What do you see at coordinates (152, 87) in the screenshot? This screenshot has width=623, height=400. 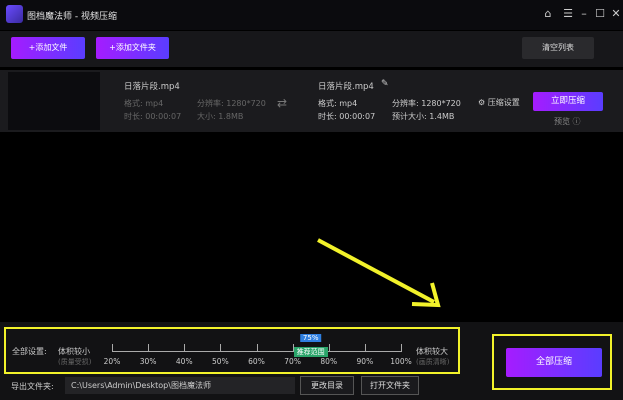 I see `source-file-name: 日落片段.mp4` at bounding box center [152, 87].